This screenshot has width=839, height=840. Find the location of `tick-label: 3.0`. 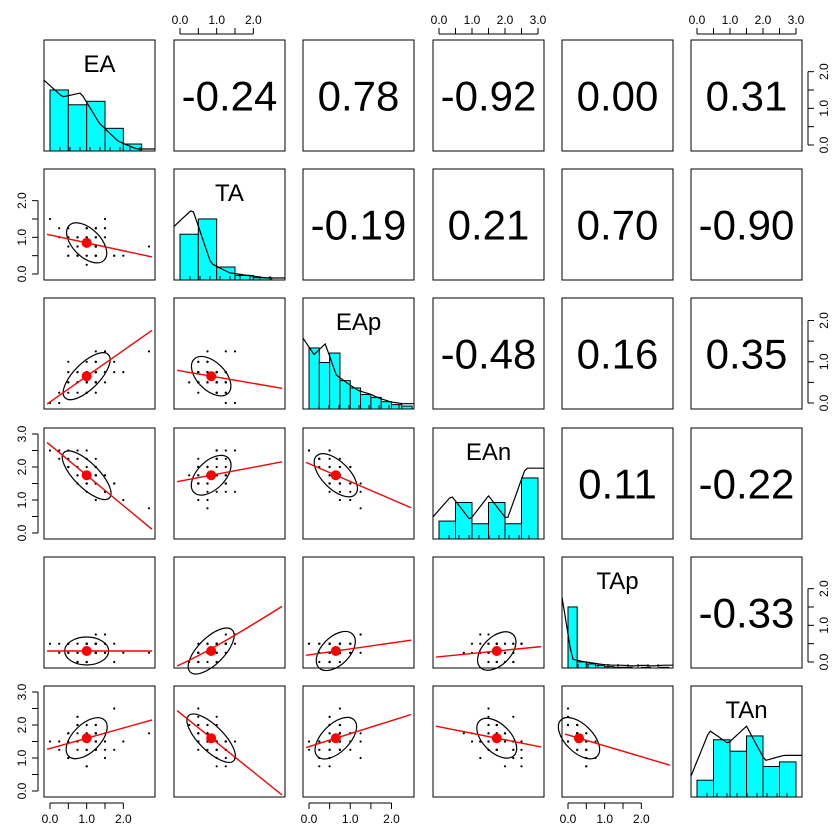

tick-label: 3.0 is located at coordinates (538, 20).